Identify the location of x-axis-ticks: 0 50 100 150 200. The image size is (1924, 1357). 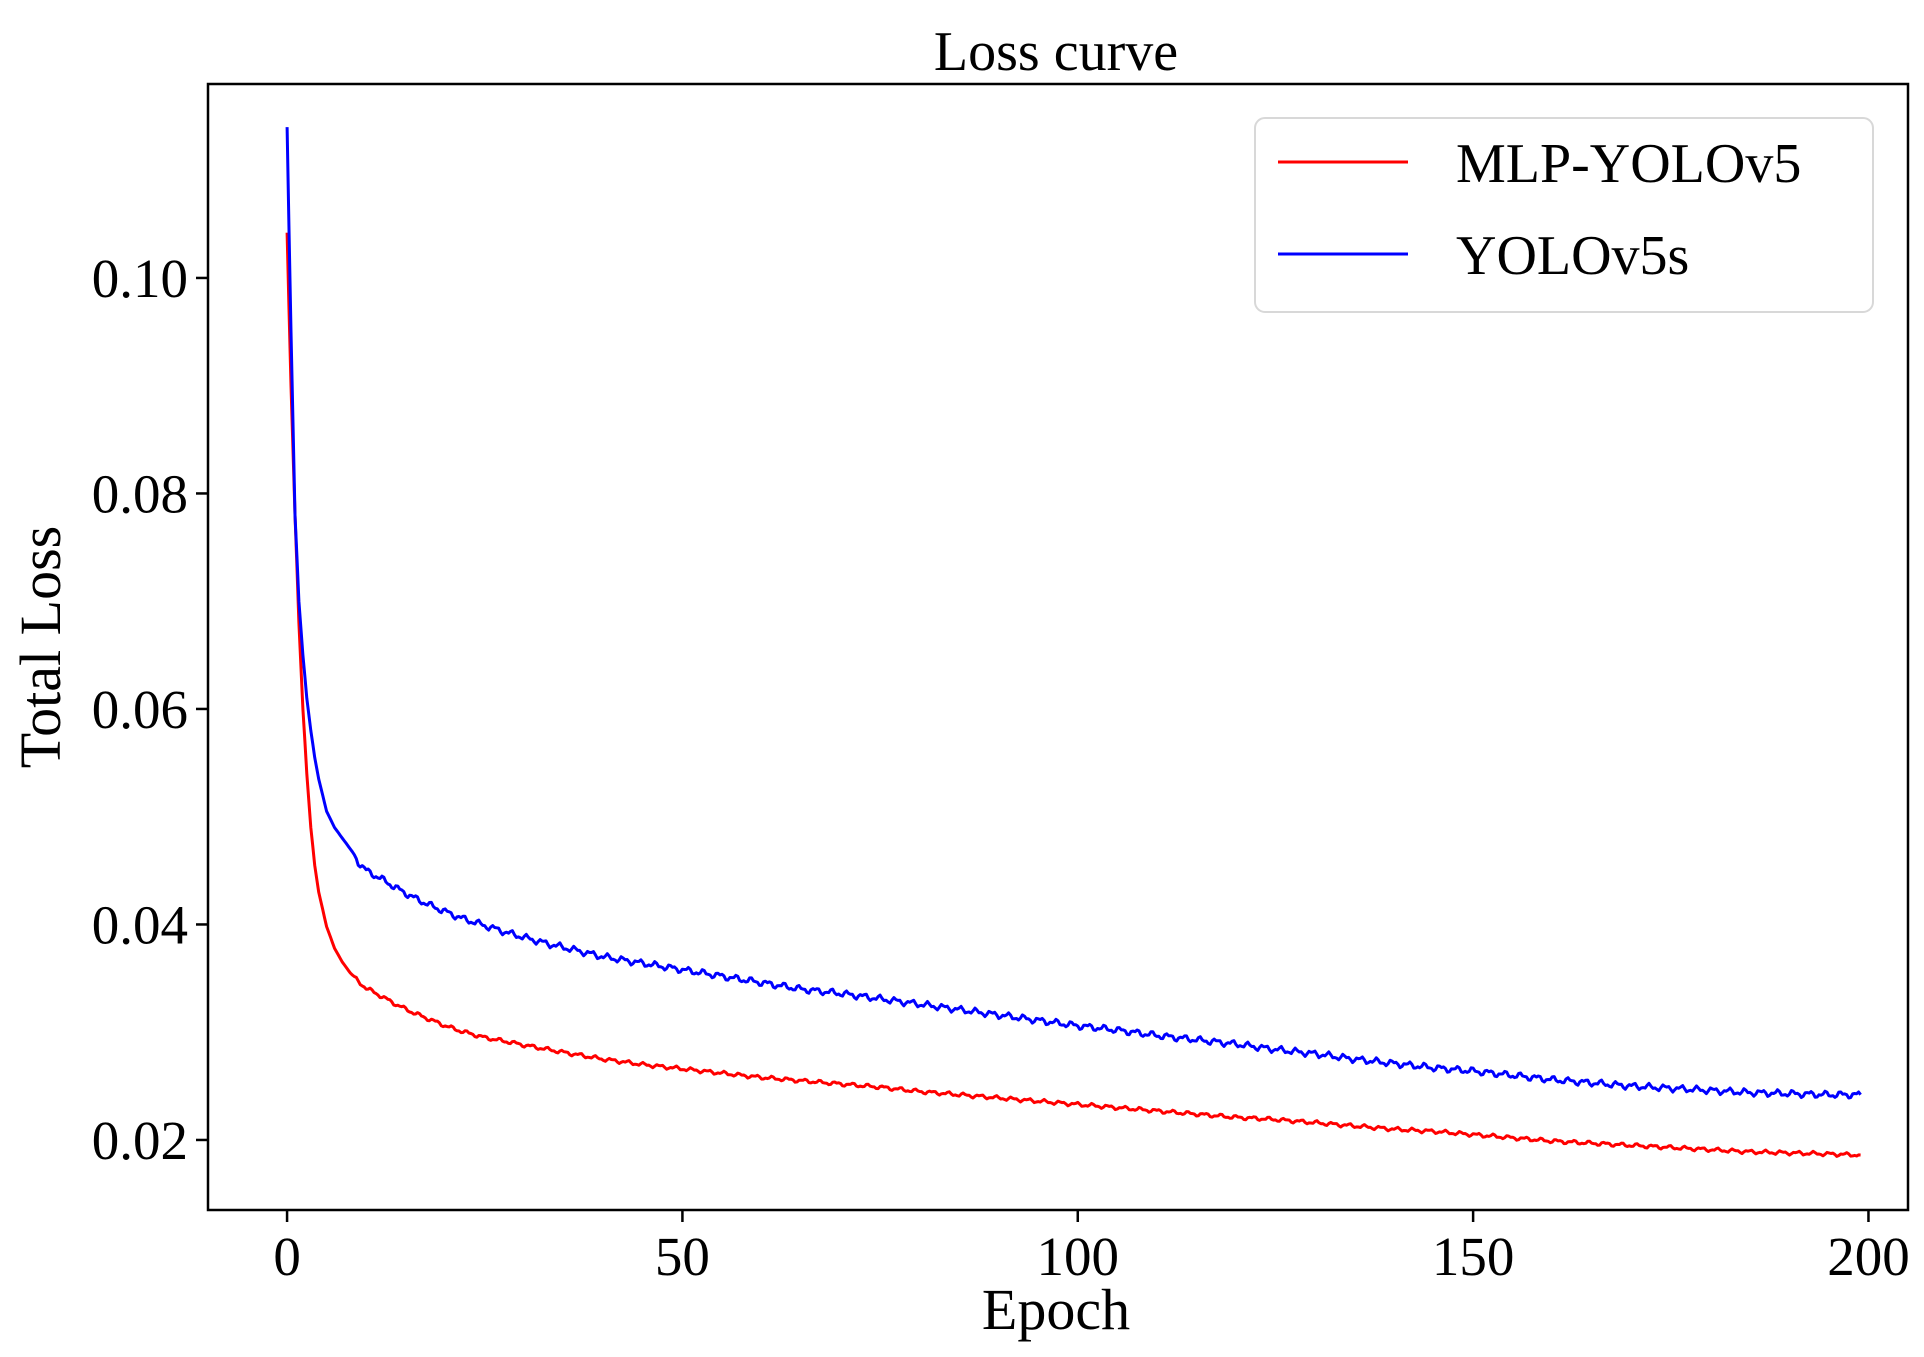
(1091, 1248).